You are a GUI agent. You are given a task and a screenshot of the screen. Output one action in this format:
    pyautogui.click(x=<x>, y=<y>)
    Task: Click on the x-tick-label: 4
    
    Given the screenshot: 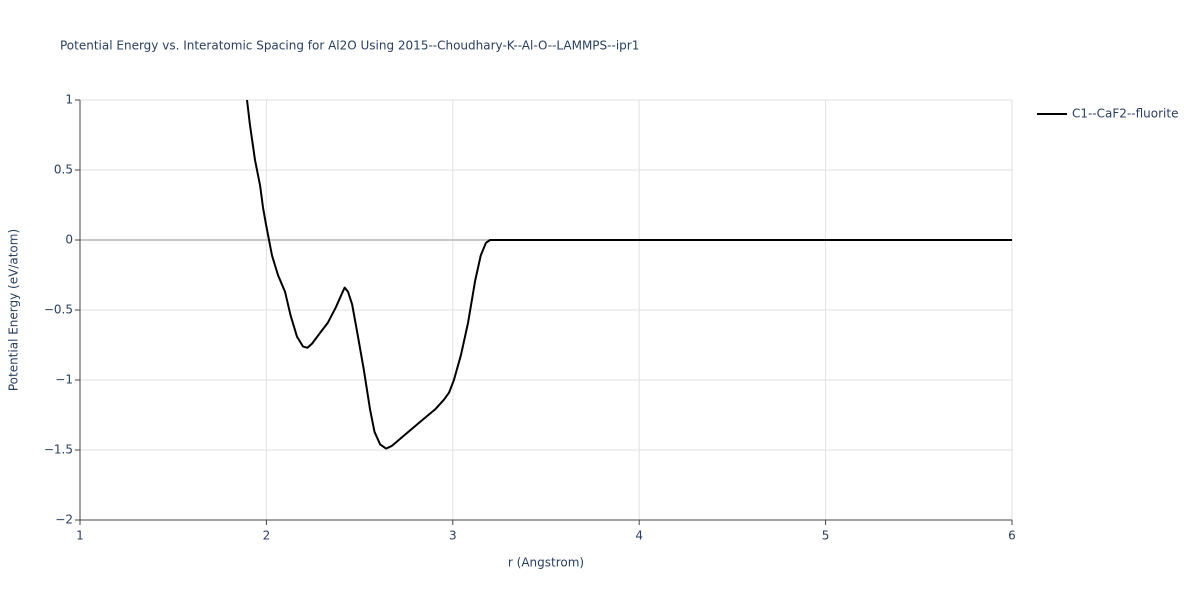 What is the action you would take?
    pyautogui.click(x=639, y=536)
    